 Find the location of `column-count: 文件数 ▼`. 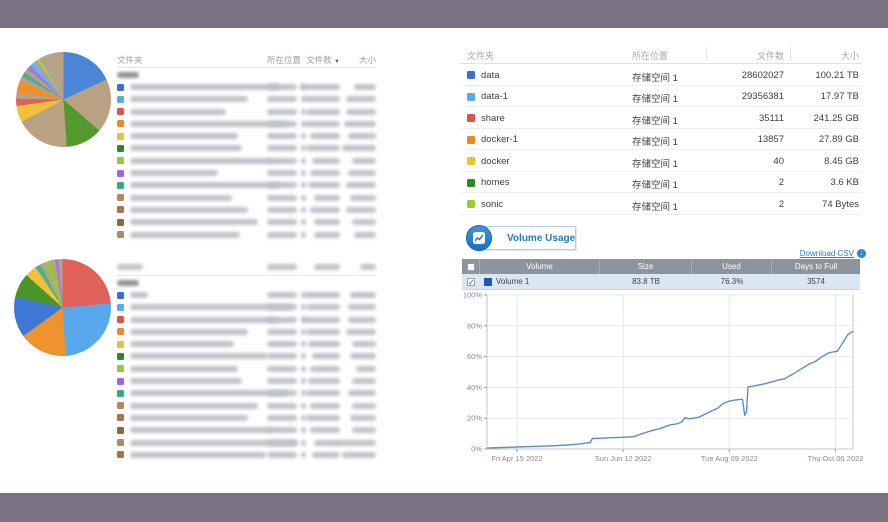

column-count: 文件数 ▼ is located at coordinates (323, 60).